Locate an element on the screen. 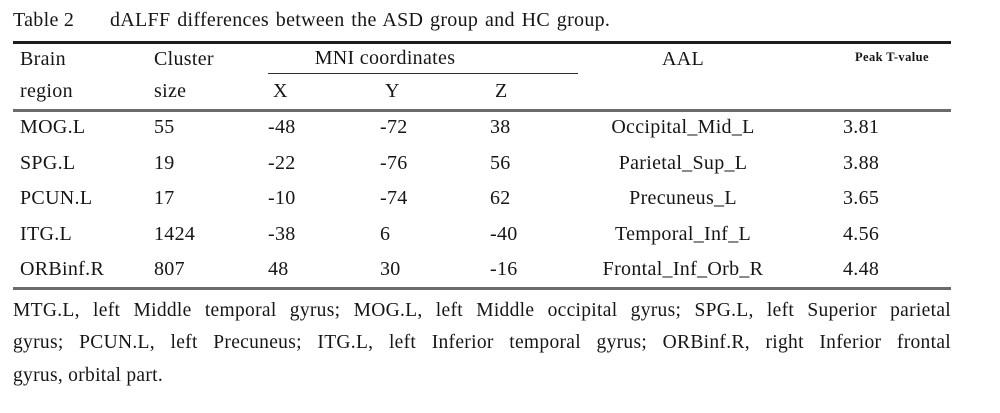 This screenshot has height=413, width=1000. cell-cluster-size: 807 is located at coordinates (169, 269).